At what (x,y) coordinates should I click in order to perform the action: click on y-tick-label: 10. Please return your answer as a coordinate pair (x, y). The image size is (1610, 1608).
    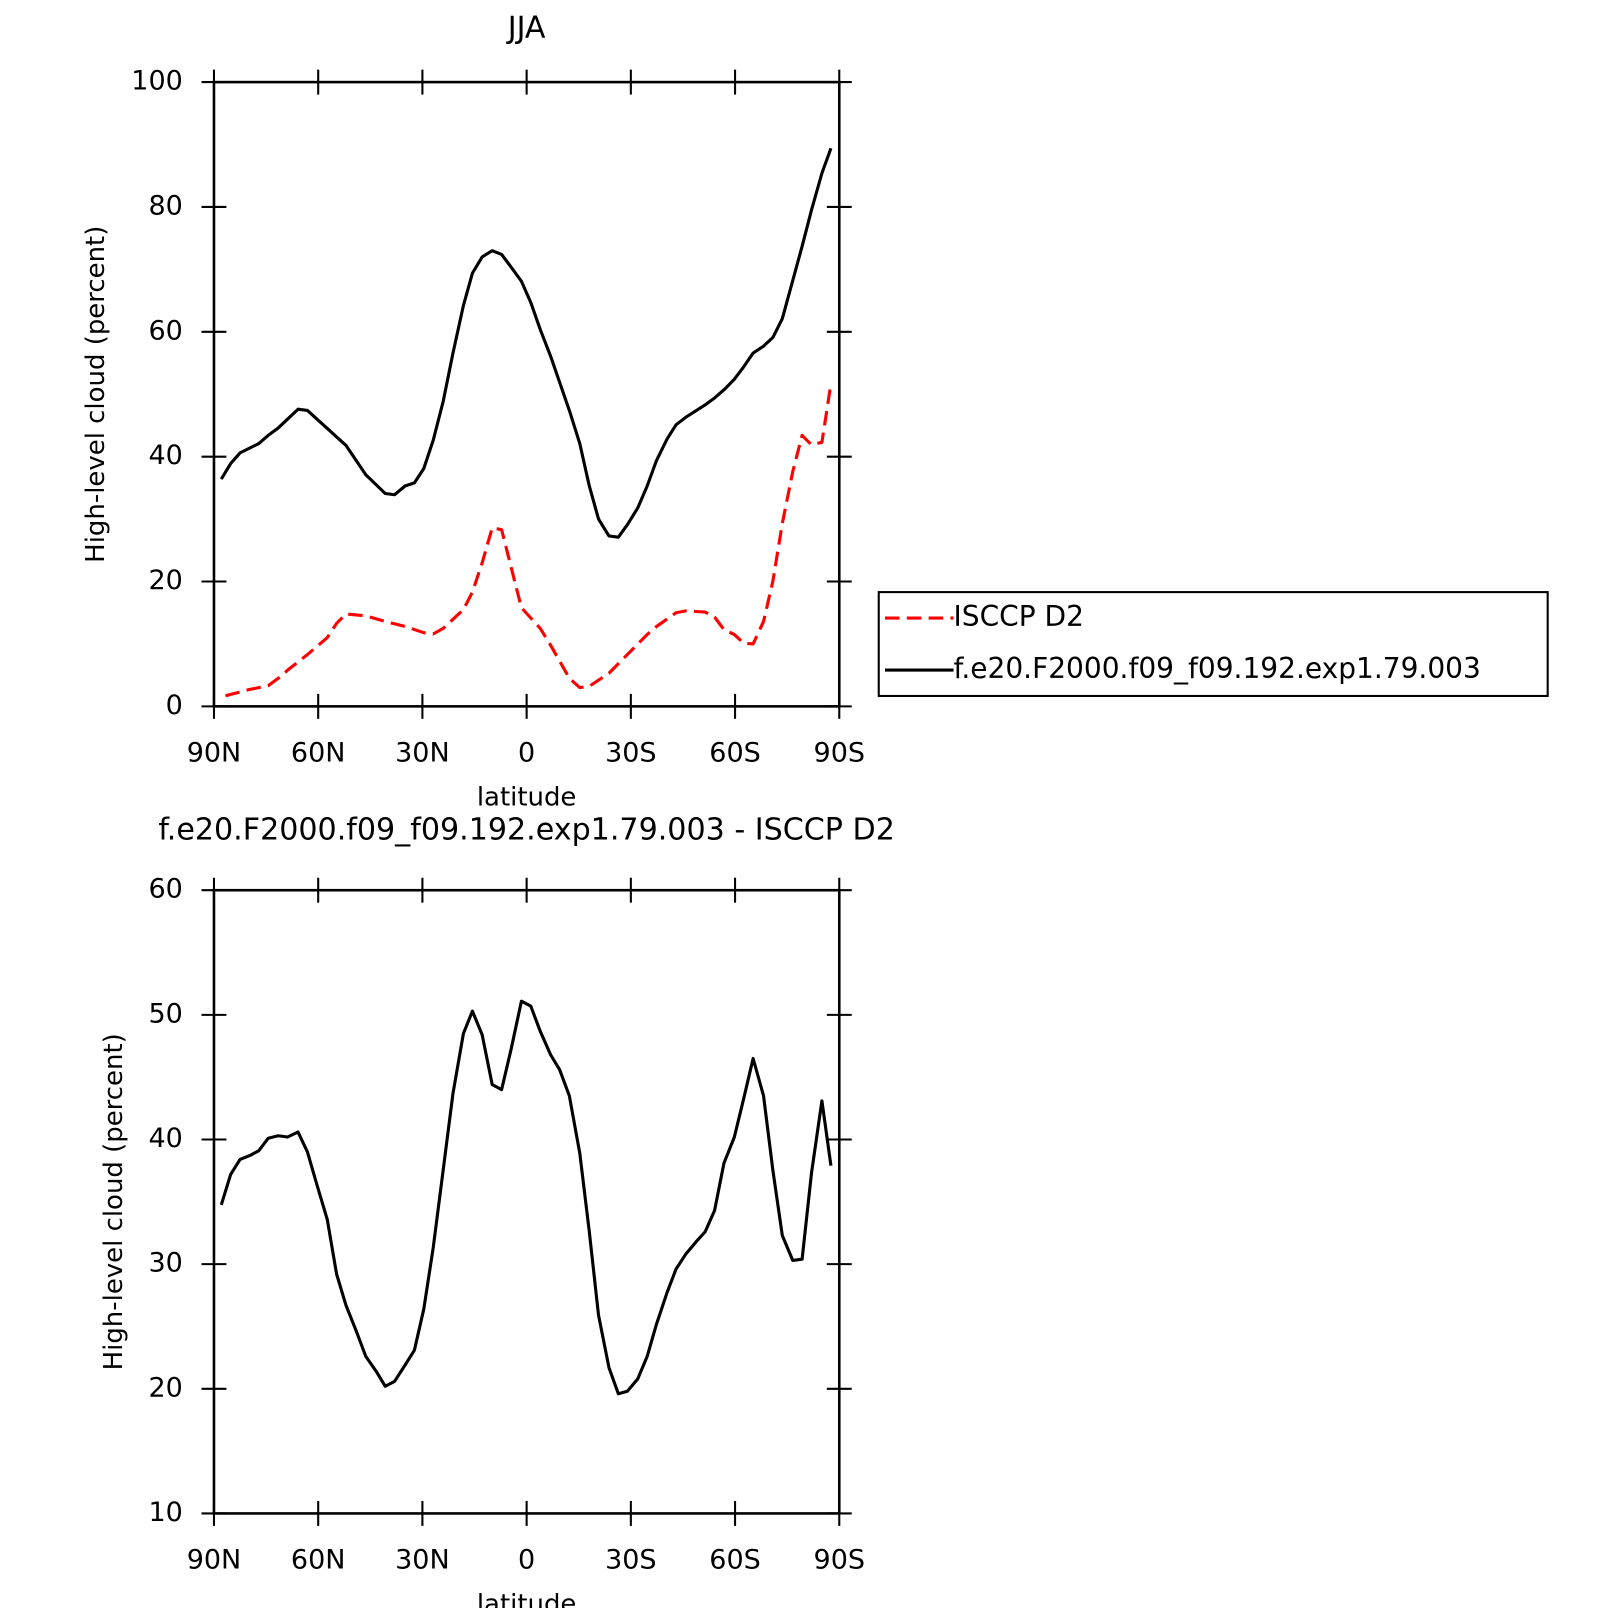
    Looking at the image, I should click on (165, 1512).